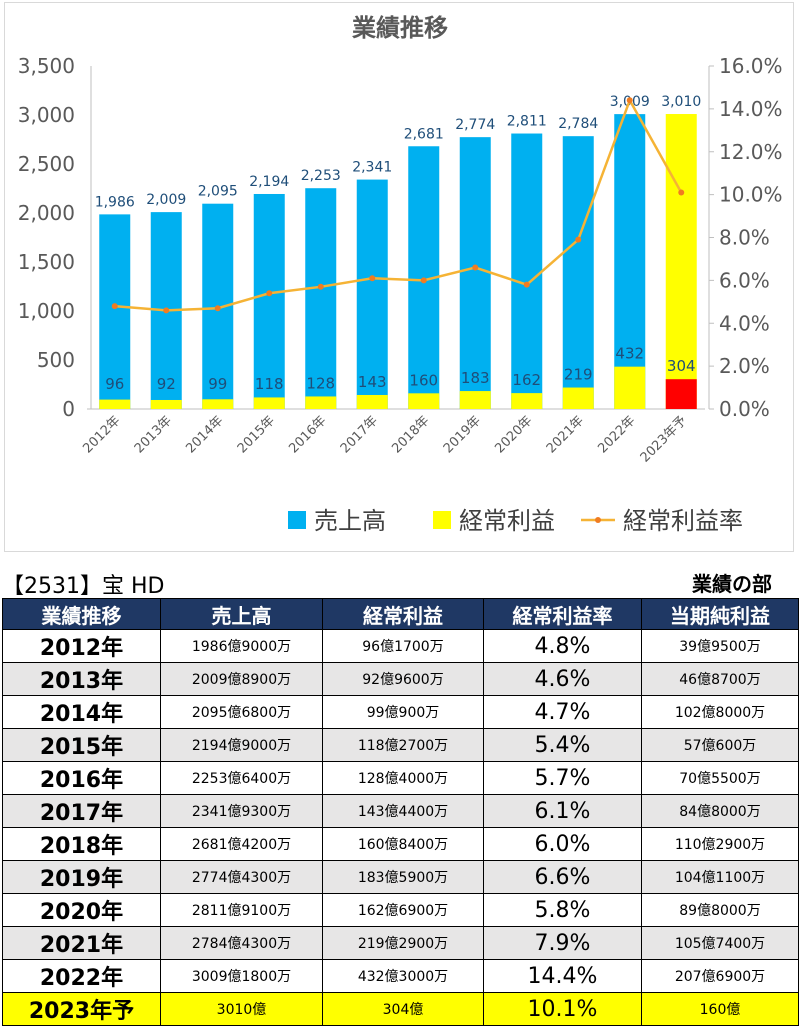 The image size is (800, 1026). What do you see at coordinates (565, 434) in the screenshot?
I see `x-tick-label: 2021年` at bounding box center [565, 434].